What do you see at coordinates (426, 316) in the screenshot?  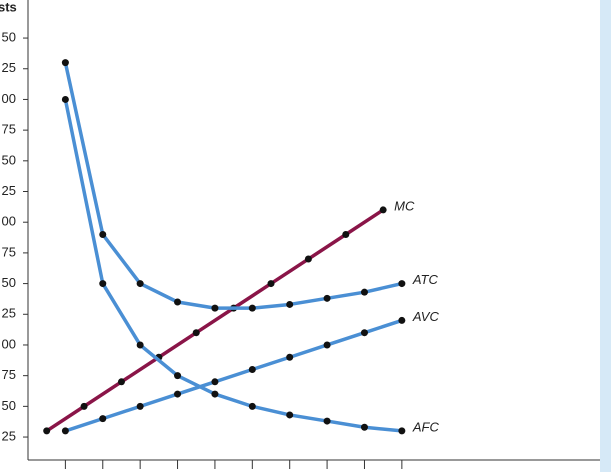 I see `series-label: AVC` at bounding box center [426, 316].